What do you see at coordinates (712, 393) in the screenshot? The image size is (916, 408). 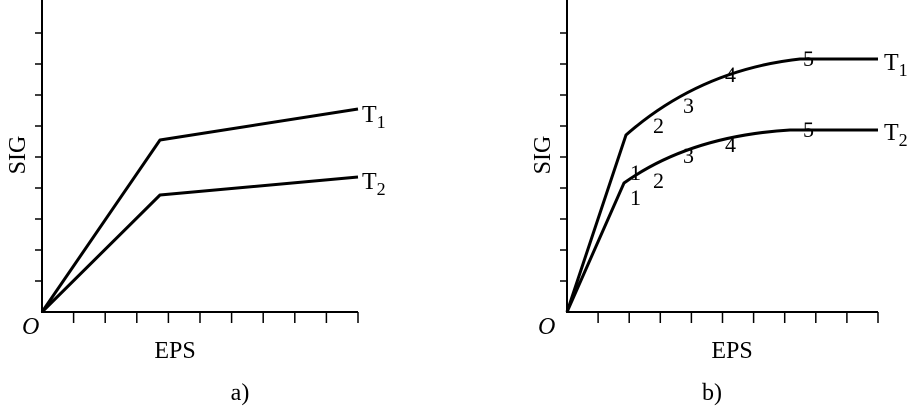 I see `caption: b)` at bounding box center [712, 393].